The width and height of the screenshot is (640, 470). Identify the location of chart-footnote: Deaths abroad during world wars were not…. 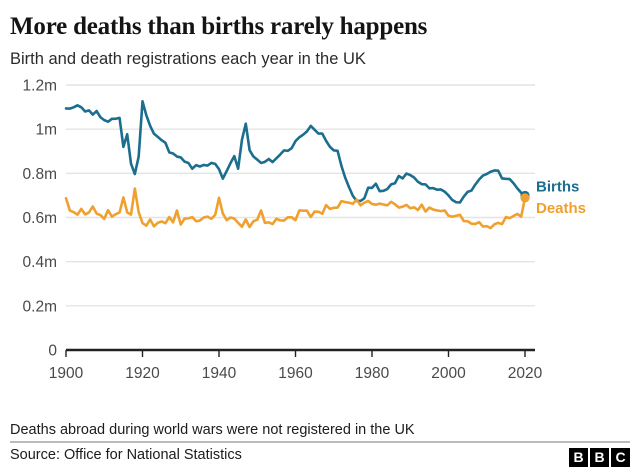
(212, 430).